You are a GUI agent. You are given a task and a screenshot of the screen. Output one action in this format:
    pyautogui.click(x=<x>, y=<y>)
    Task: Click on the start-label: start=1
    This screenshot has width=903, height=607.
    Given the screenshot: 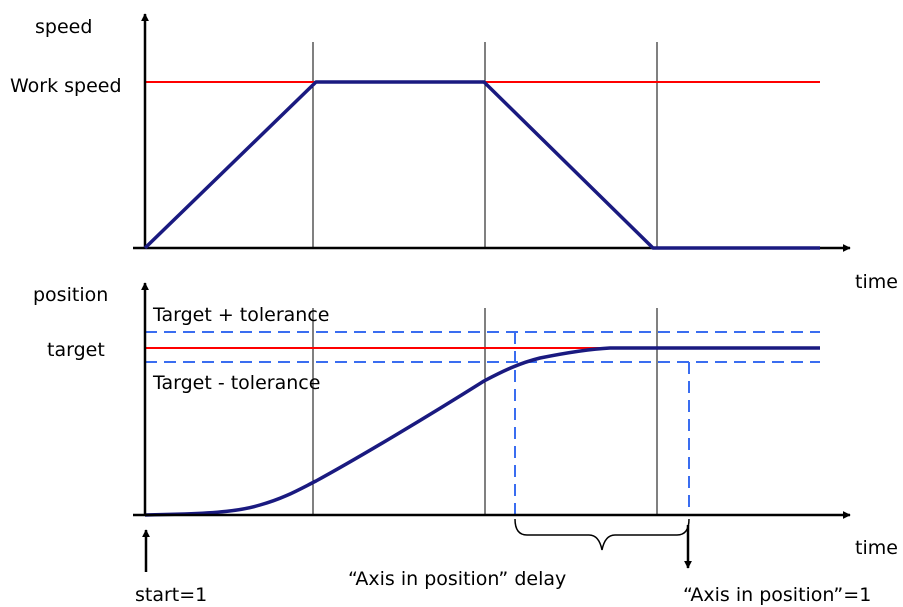 What is the action you would take?
    pyautogui.click(x=171, y=595)
    